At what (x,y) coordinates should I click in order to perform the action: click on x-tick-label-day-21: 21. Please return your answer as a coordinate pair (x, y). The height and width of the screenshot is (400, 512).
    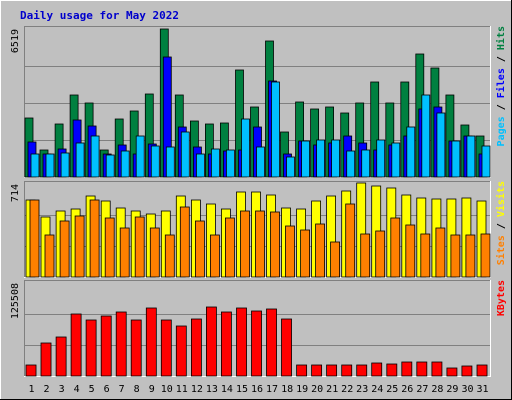
    Looking at the image, I should click on (332, 389).